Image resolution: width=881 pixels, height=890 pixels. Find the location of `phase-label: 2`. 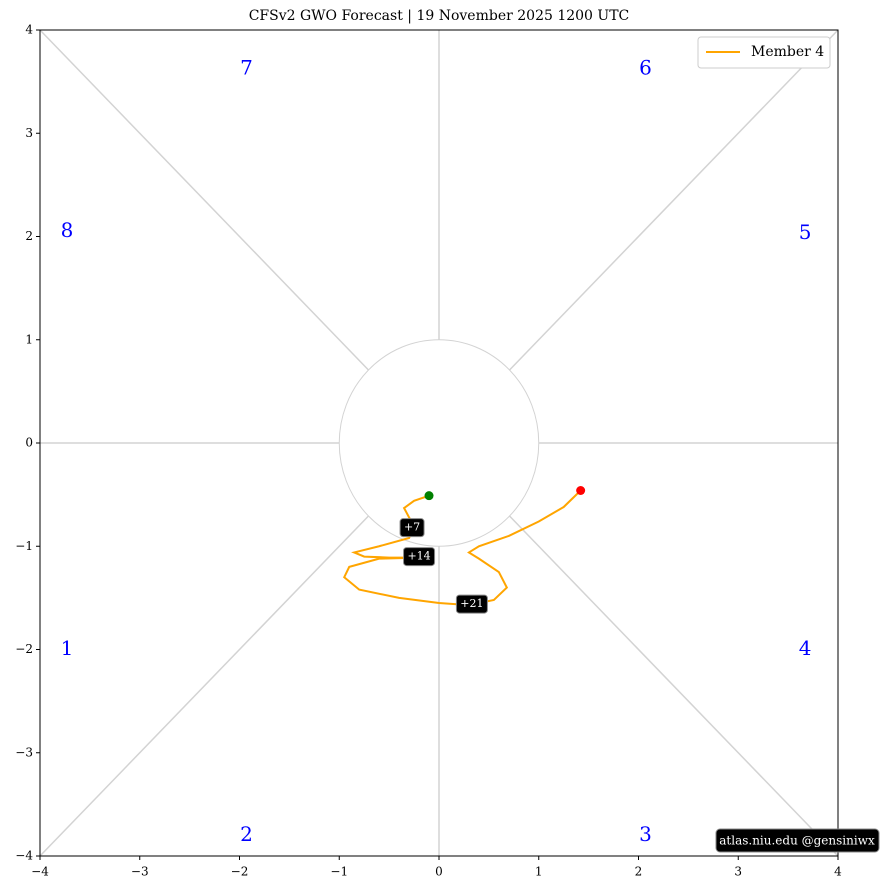

phase-label: 2 is located at coordinates (246, 834).